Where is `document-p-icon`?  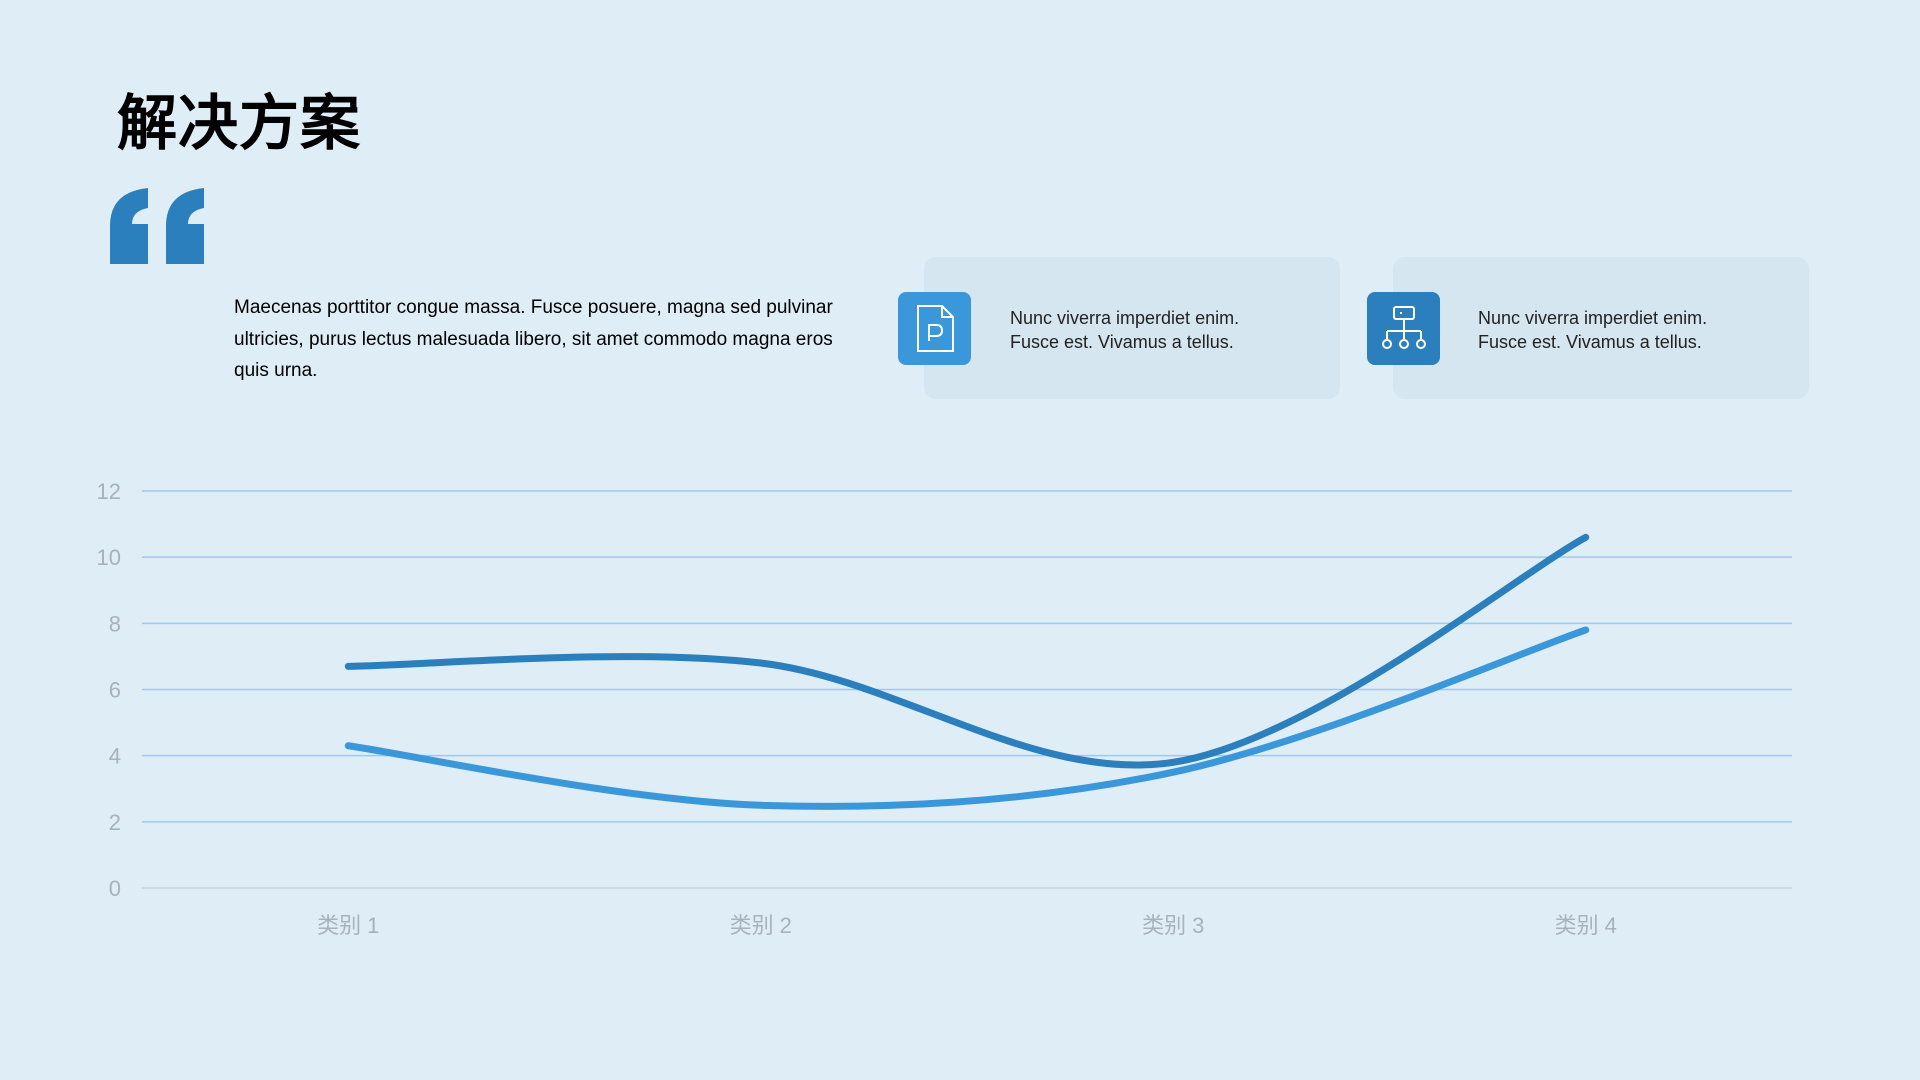
document-p-icon is located at coordinates (935, 328).